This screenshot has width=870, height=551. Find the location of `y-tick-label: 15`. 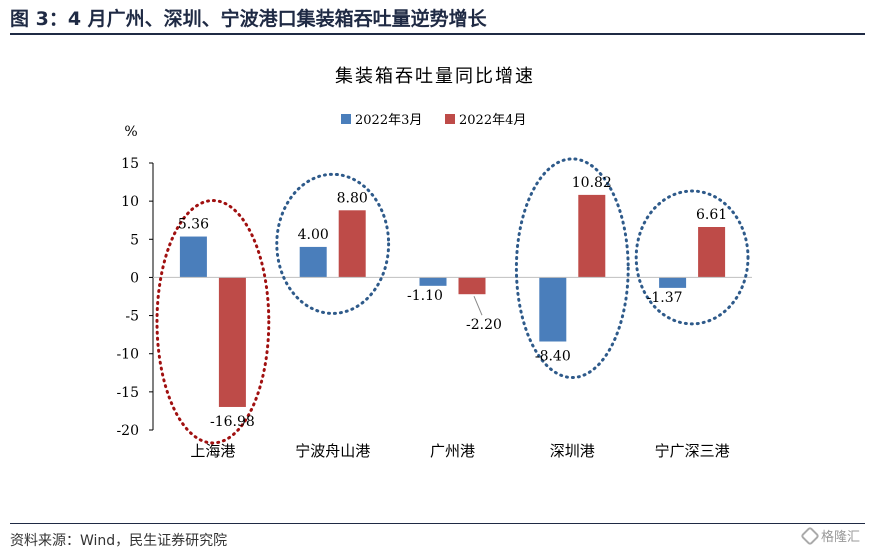

y-tick-label: 15 is located at coordinates (130, 164).